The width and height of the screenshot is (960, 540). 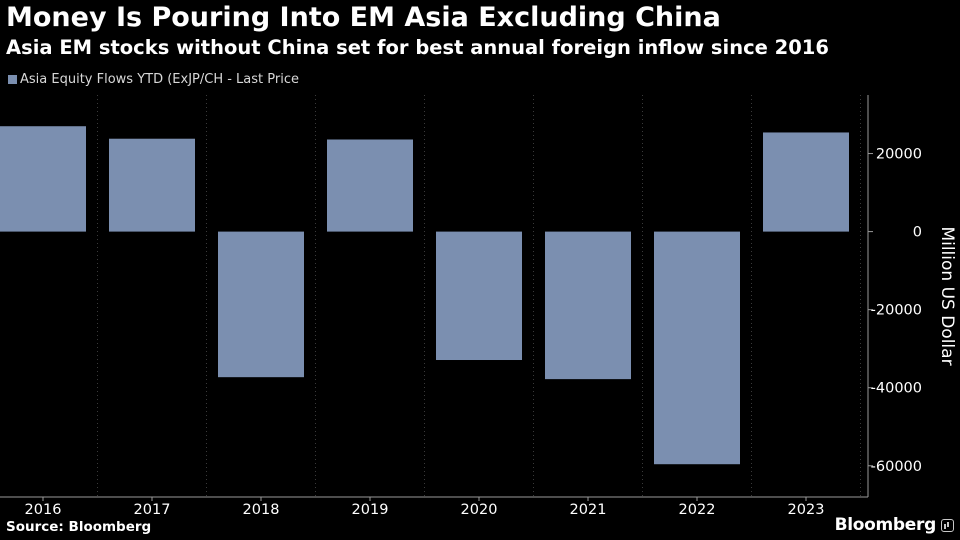 I want to click on x-tick-label: 2017, so click(x=152, y=510).